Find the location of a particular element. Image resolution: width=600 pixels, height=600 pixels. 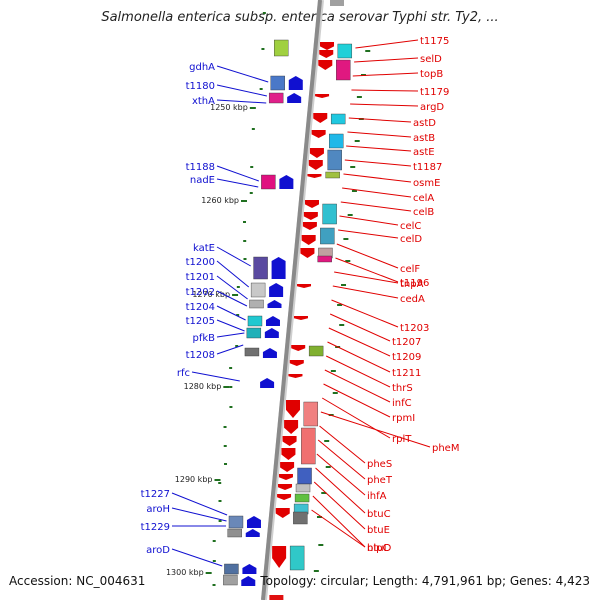

gene-label-tnpA: tnpA is located at coordinates (412, 284).